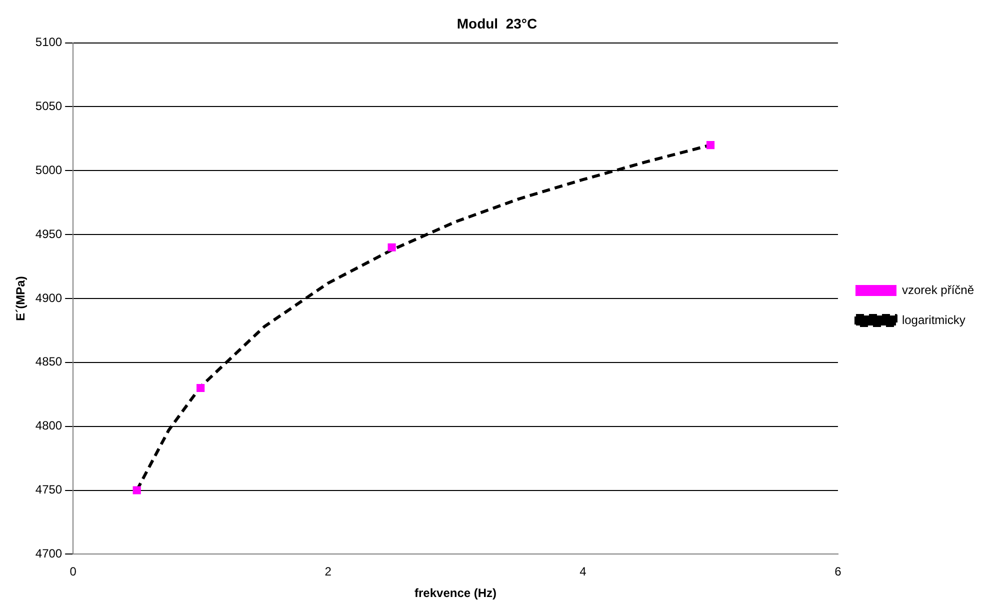  What do you see at coordinates (48, 489) in the screenshot?
I see `y-tick-label: 4750` at bounding box center [48, 489].